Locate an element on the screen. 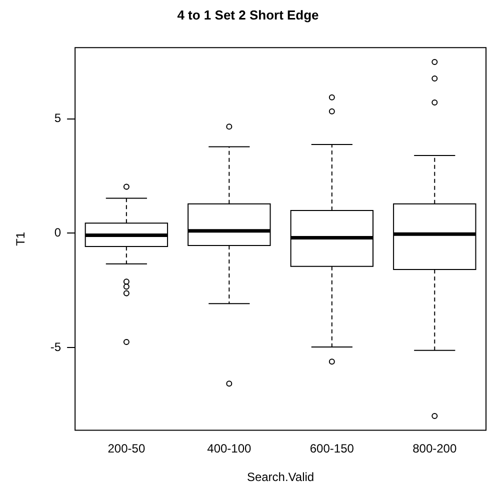  chart-title: 4 to 1 Set 2 Short Edge is located at coordinates (248, 14).